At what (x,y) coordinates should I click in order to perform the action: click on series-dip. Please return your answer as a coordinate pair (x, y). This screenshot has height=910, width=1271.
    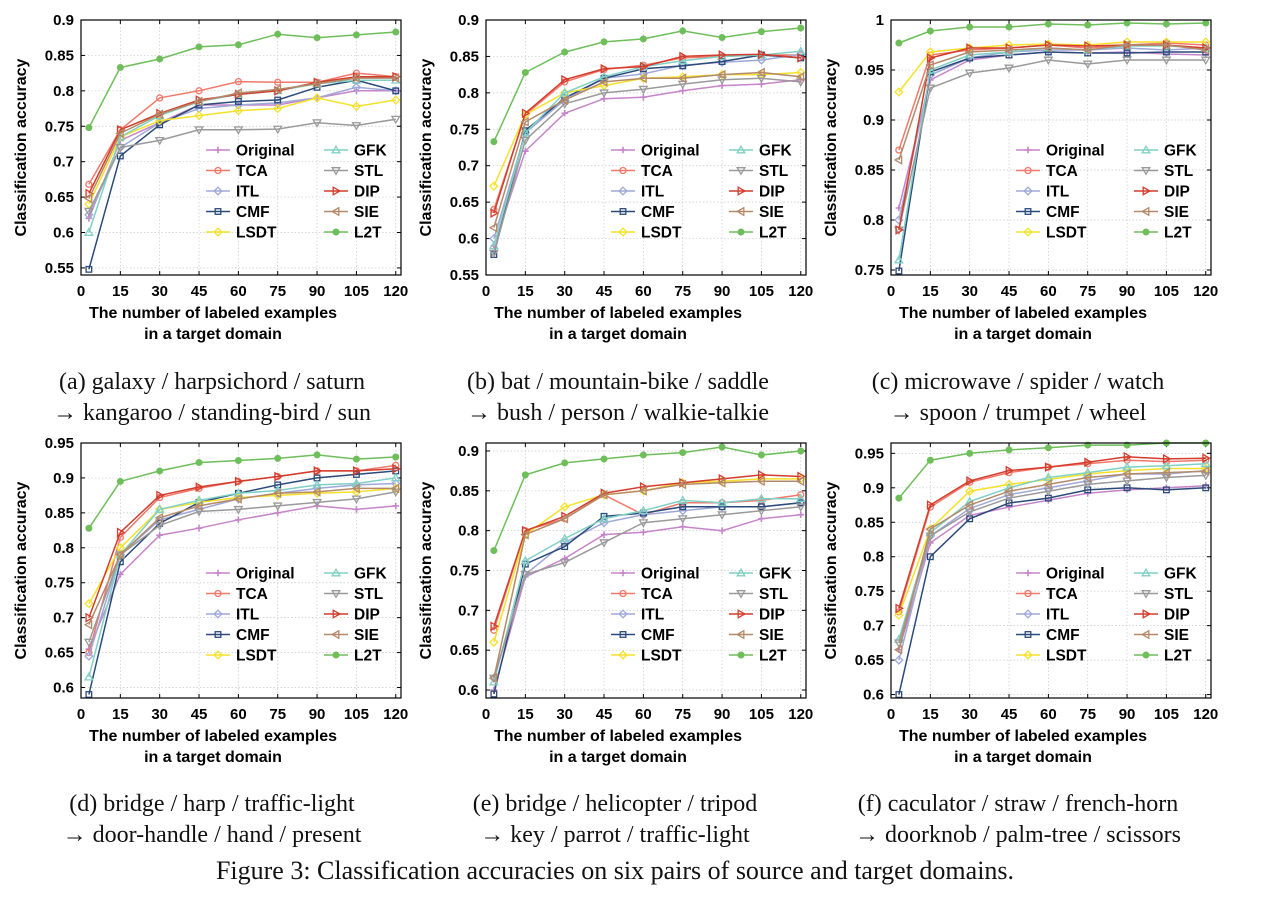
    Looking at the image, I should click on (1053, 532).